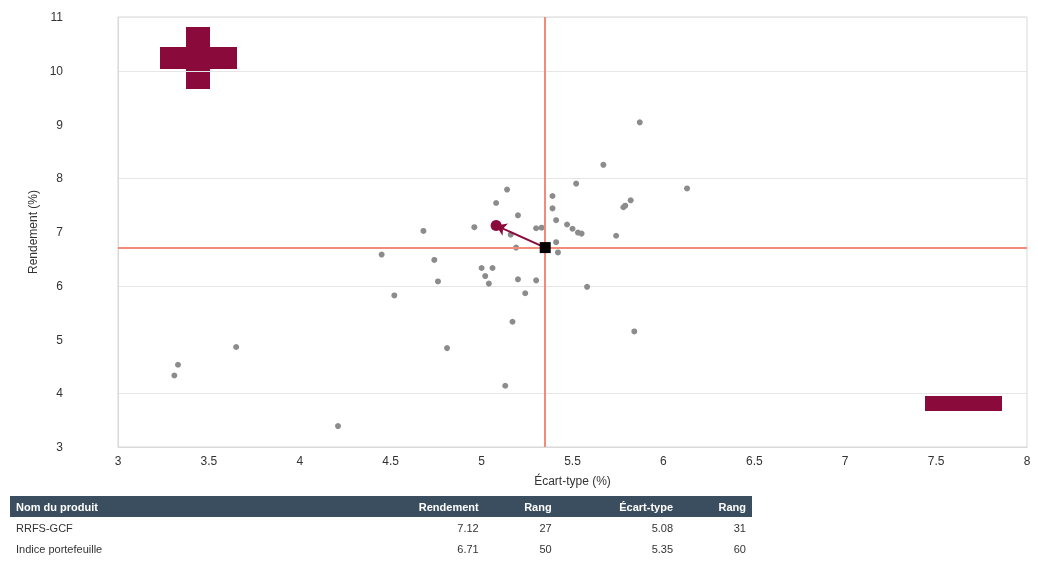 This screenshot has width=1038, height=575. Describe the element at coordinates (57, 17) in the screenshot. I see `y-tick-label: 11` at that location.